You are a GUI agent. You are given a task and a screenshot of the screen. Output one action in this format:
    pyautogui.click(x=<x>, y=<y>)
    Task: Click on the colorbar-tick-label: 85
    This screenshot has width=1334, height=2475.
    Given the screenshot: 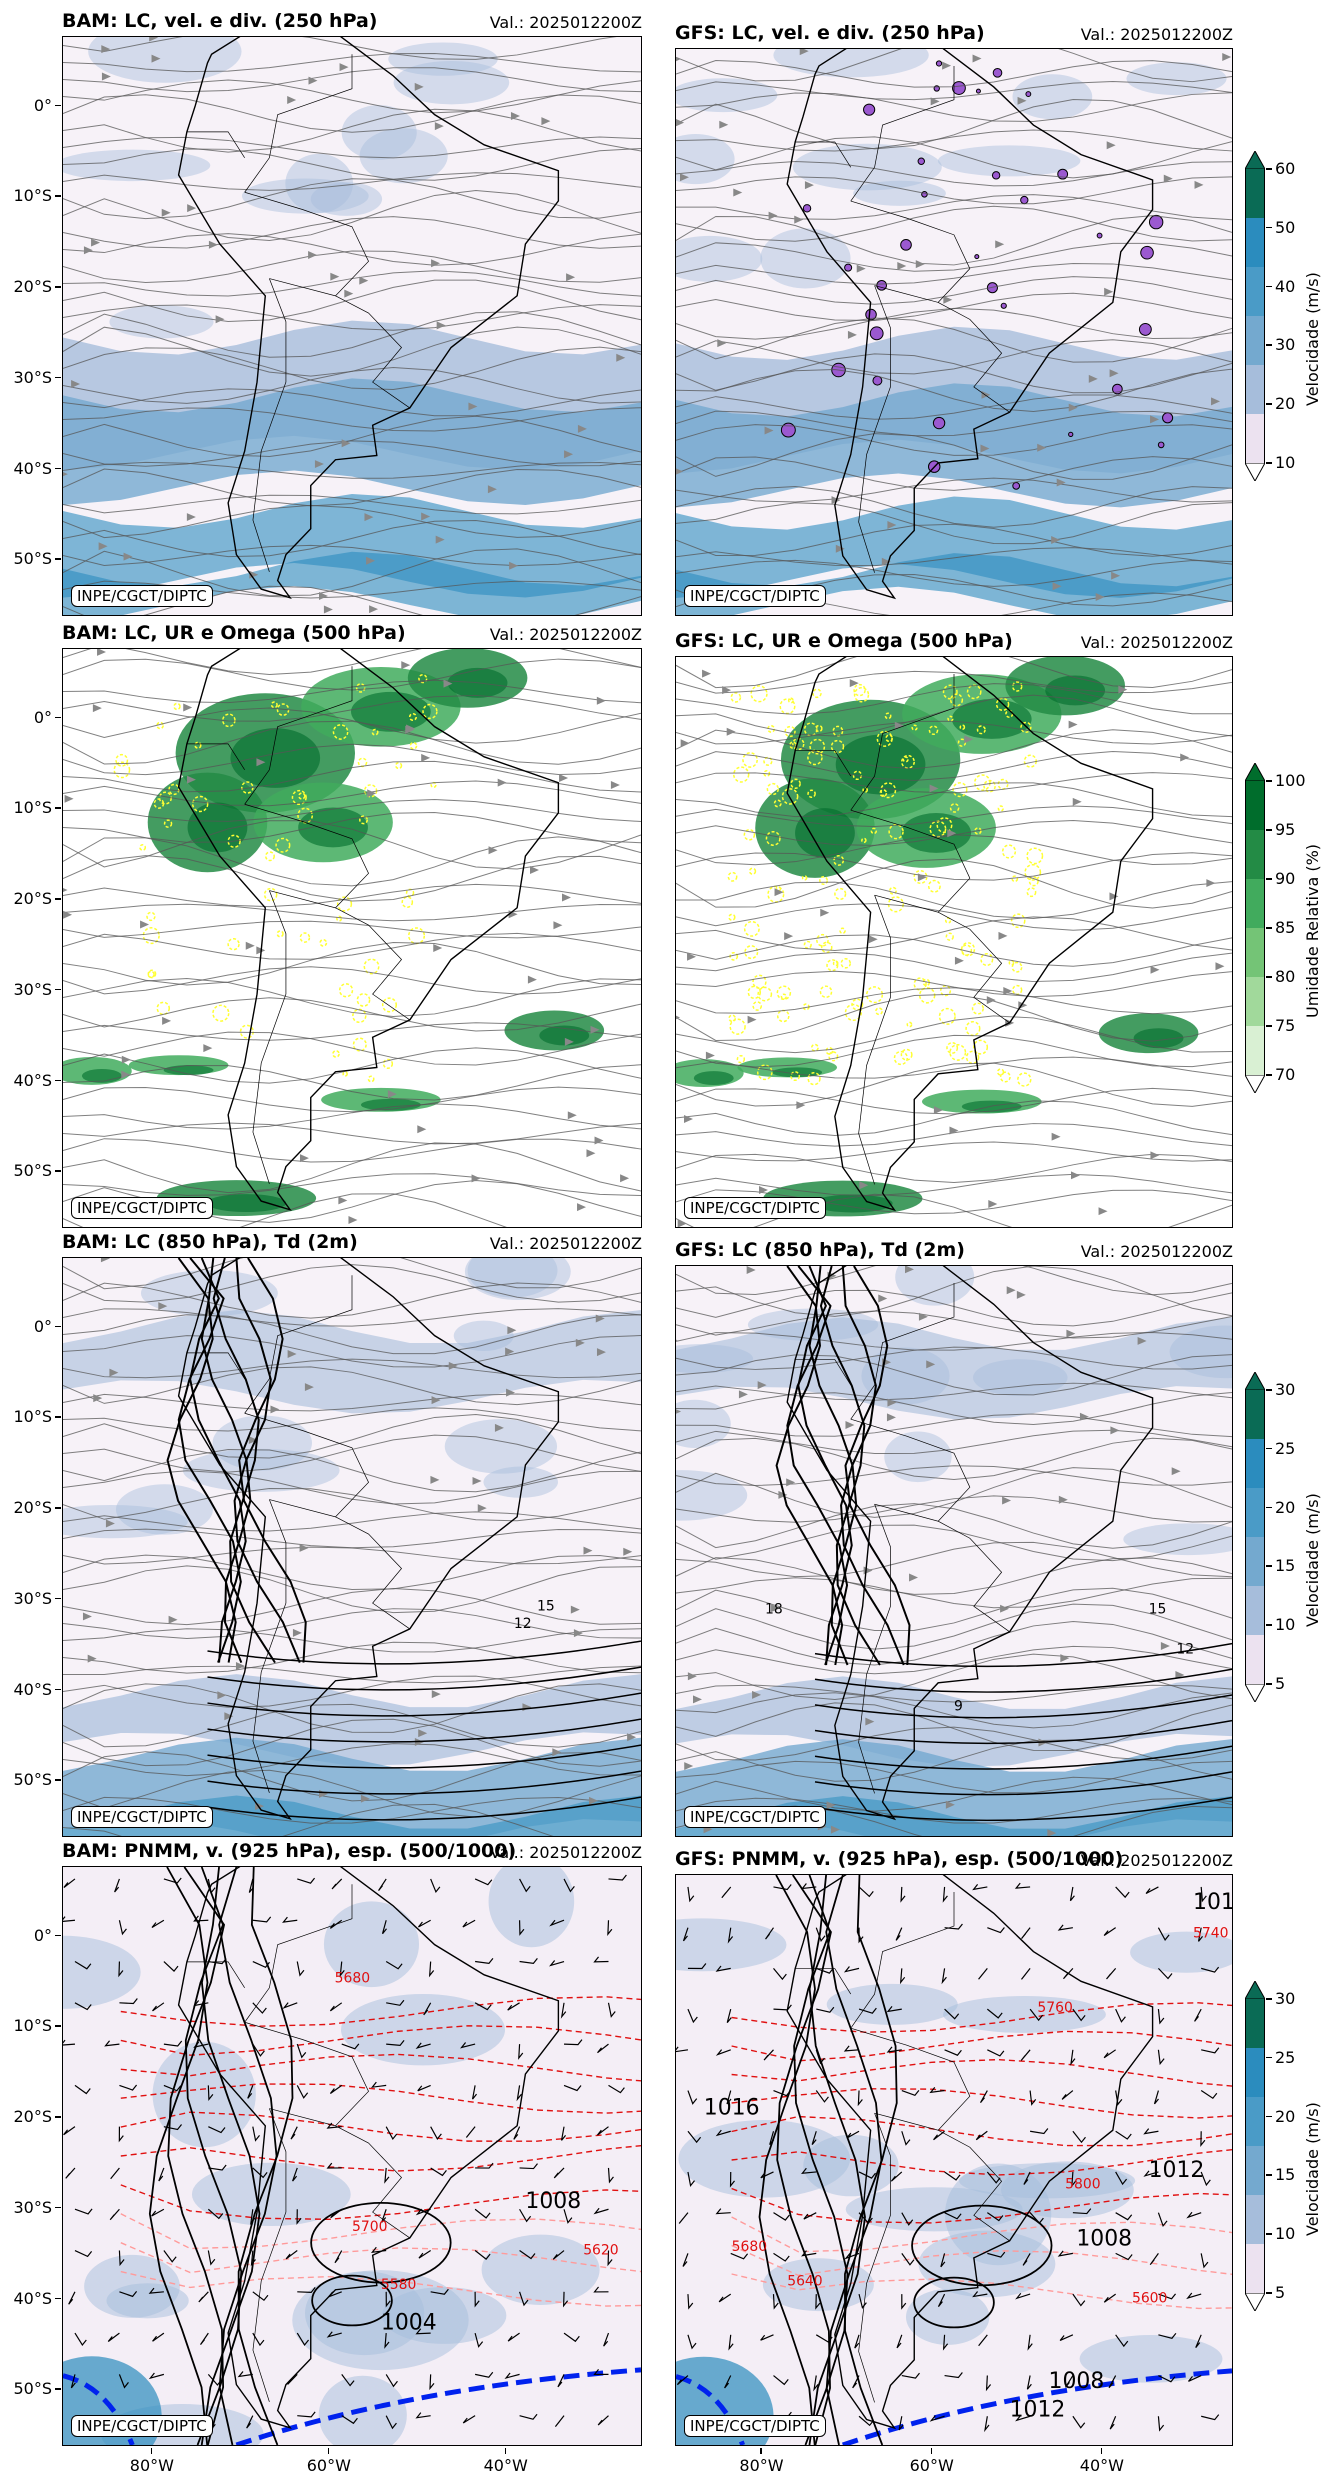 What is the action you would take?
    pyautogui.click(x=1280, y=927)
    